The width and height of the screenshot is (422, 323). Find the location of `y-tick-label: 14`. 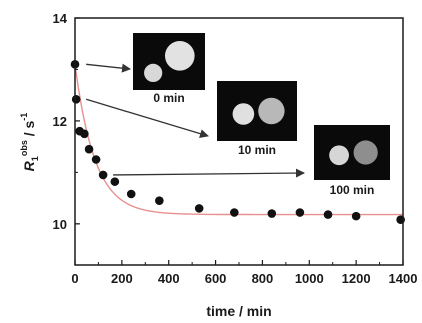

y-tick-label: 14 is located at coordinates (60, 18).